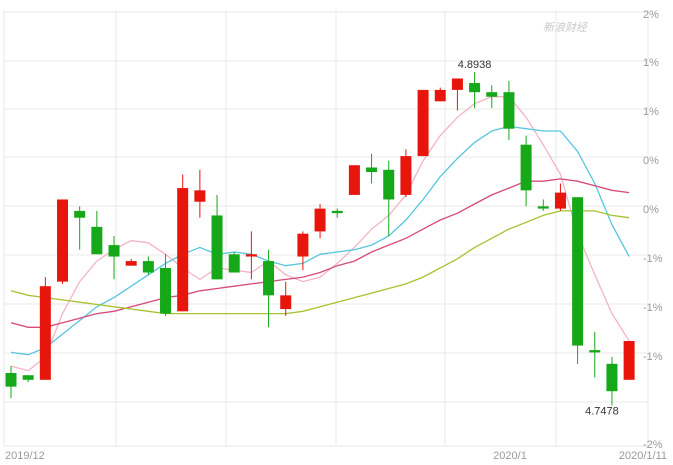 The height and width of the screenshot is (465, 673). What do you see at coordinates (643, 456) in the screenshot?
I see `x-tick-label: 2020/1/11` at bounding box center [643, 456].